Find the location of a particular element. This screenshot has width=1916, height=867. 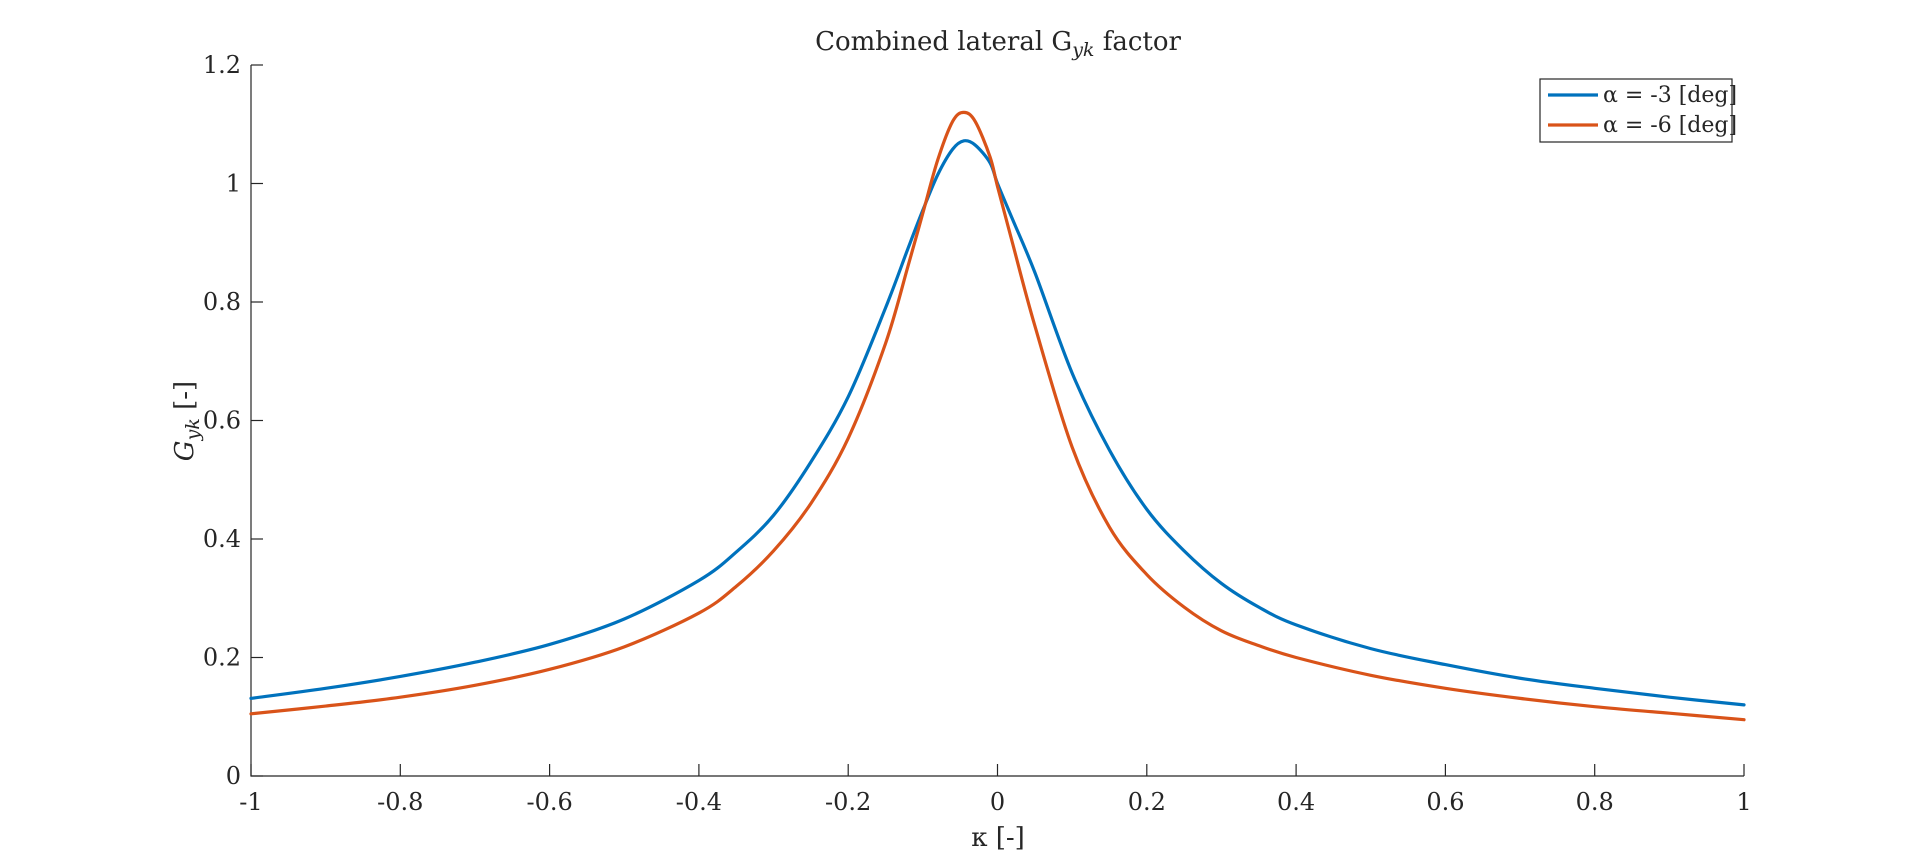

y-axis-ticks: 0 0.2 0.4 0.6 0.8 1 1.2 is located at coordinates (233, 420).